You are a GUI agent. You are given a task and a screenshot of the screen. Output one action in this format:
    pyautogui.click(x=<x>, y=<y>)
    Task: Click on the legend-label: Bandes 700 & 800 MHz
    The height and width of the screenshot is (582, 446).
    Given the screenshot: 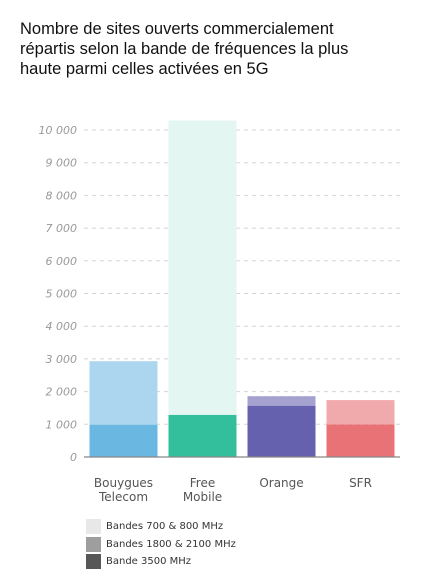 What is the action you would take?
    pyautogui.click(x=165, y=527)
    